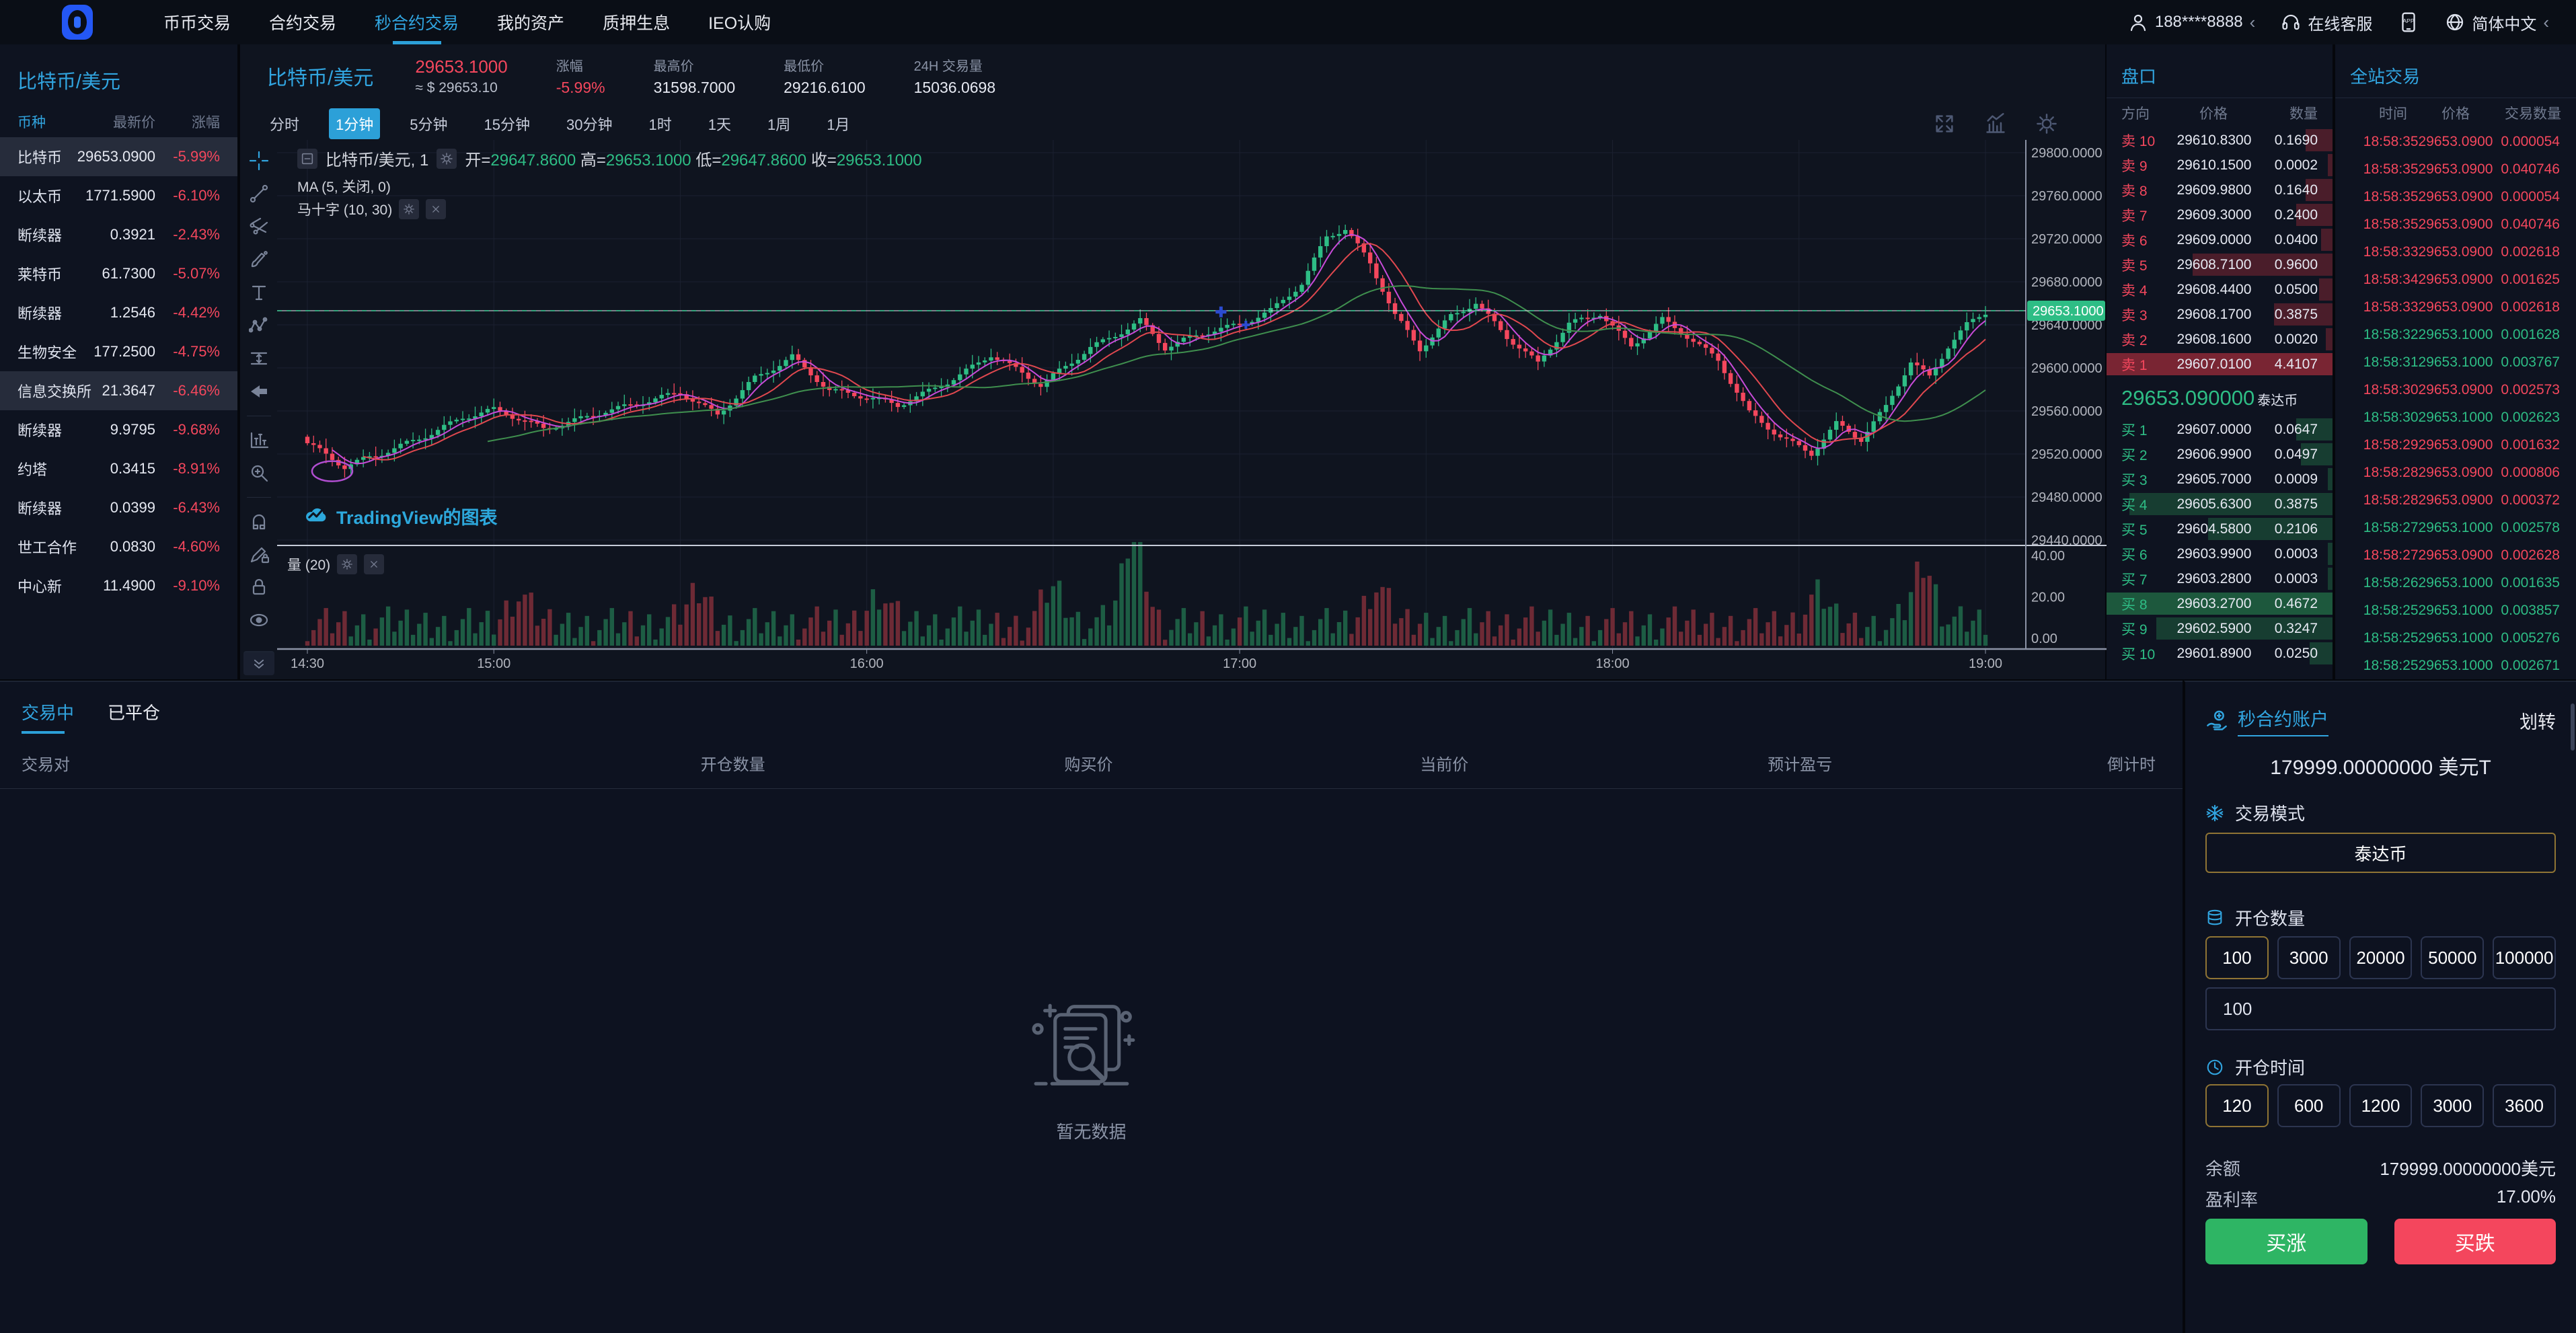 The height and width of the screenshot is (1333, 2576). What do you see at coordinates (637, 23) in the screenshot?
I see `nav-item-质押生息: 质押生息` at bounding box center [637, 23].